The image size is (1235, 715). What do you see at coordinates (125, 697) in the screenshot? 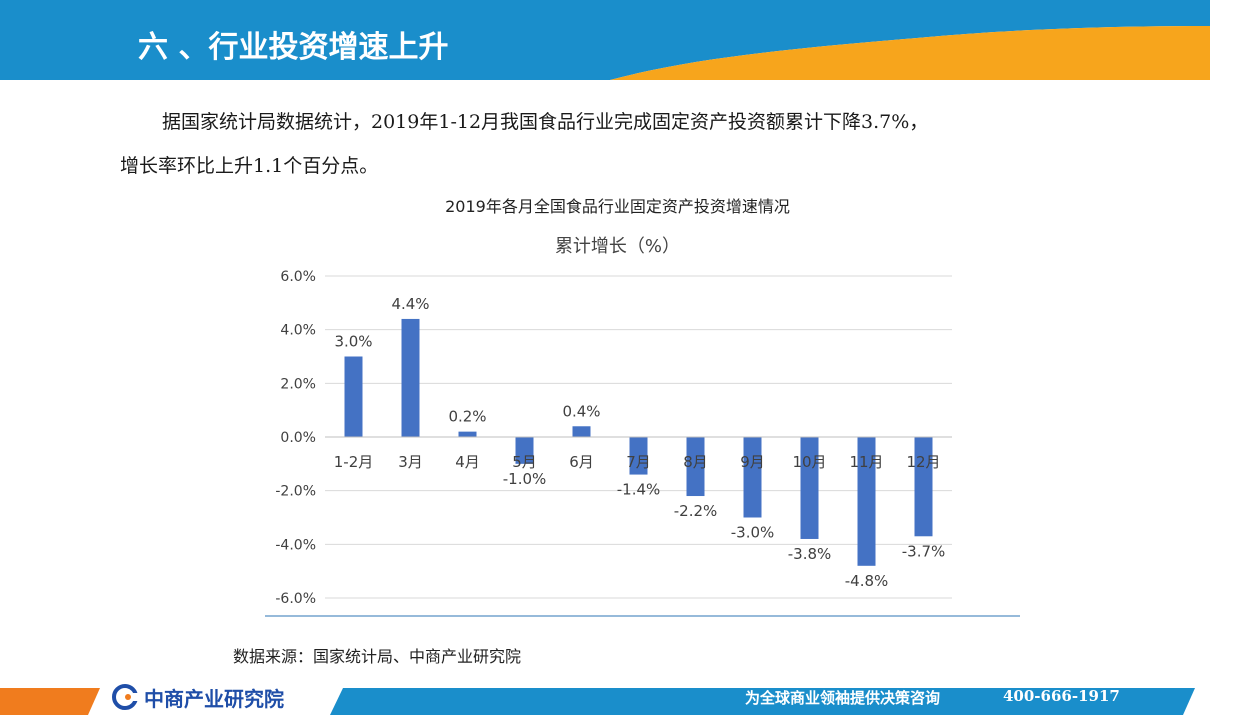
I see `brand-logo-icon` at bounding box center [125, 697].